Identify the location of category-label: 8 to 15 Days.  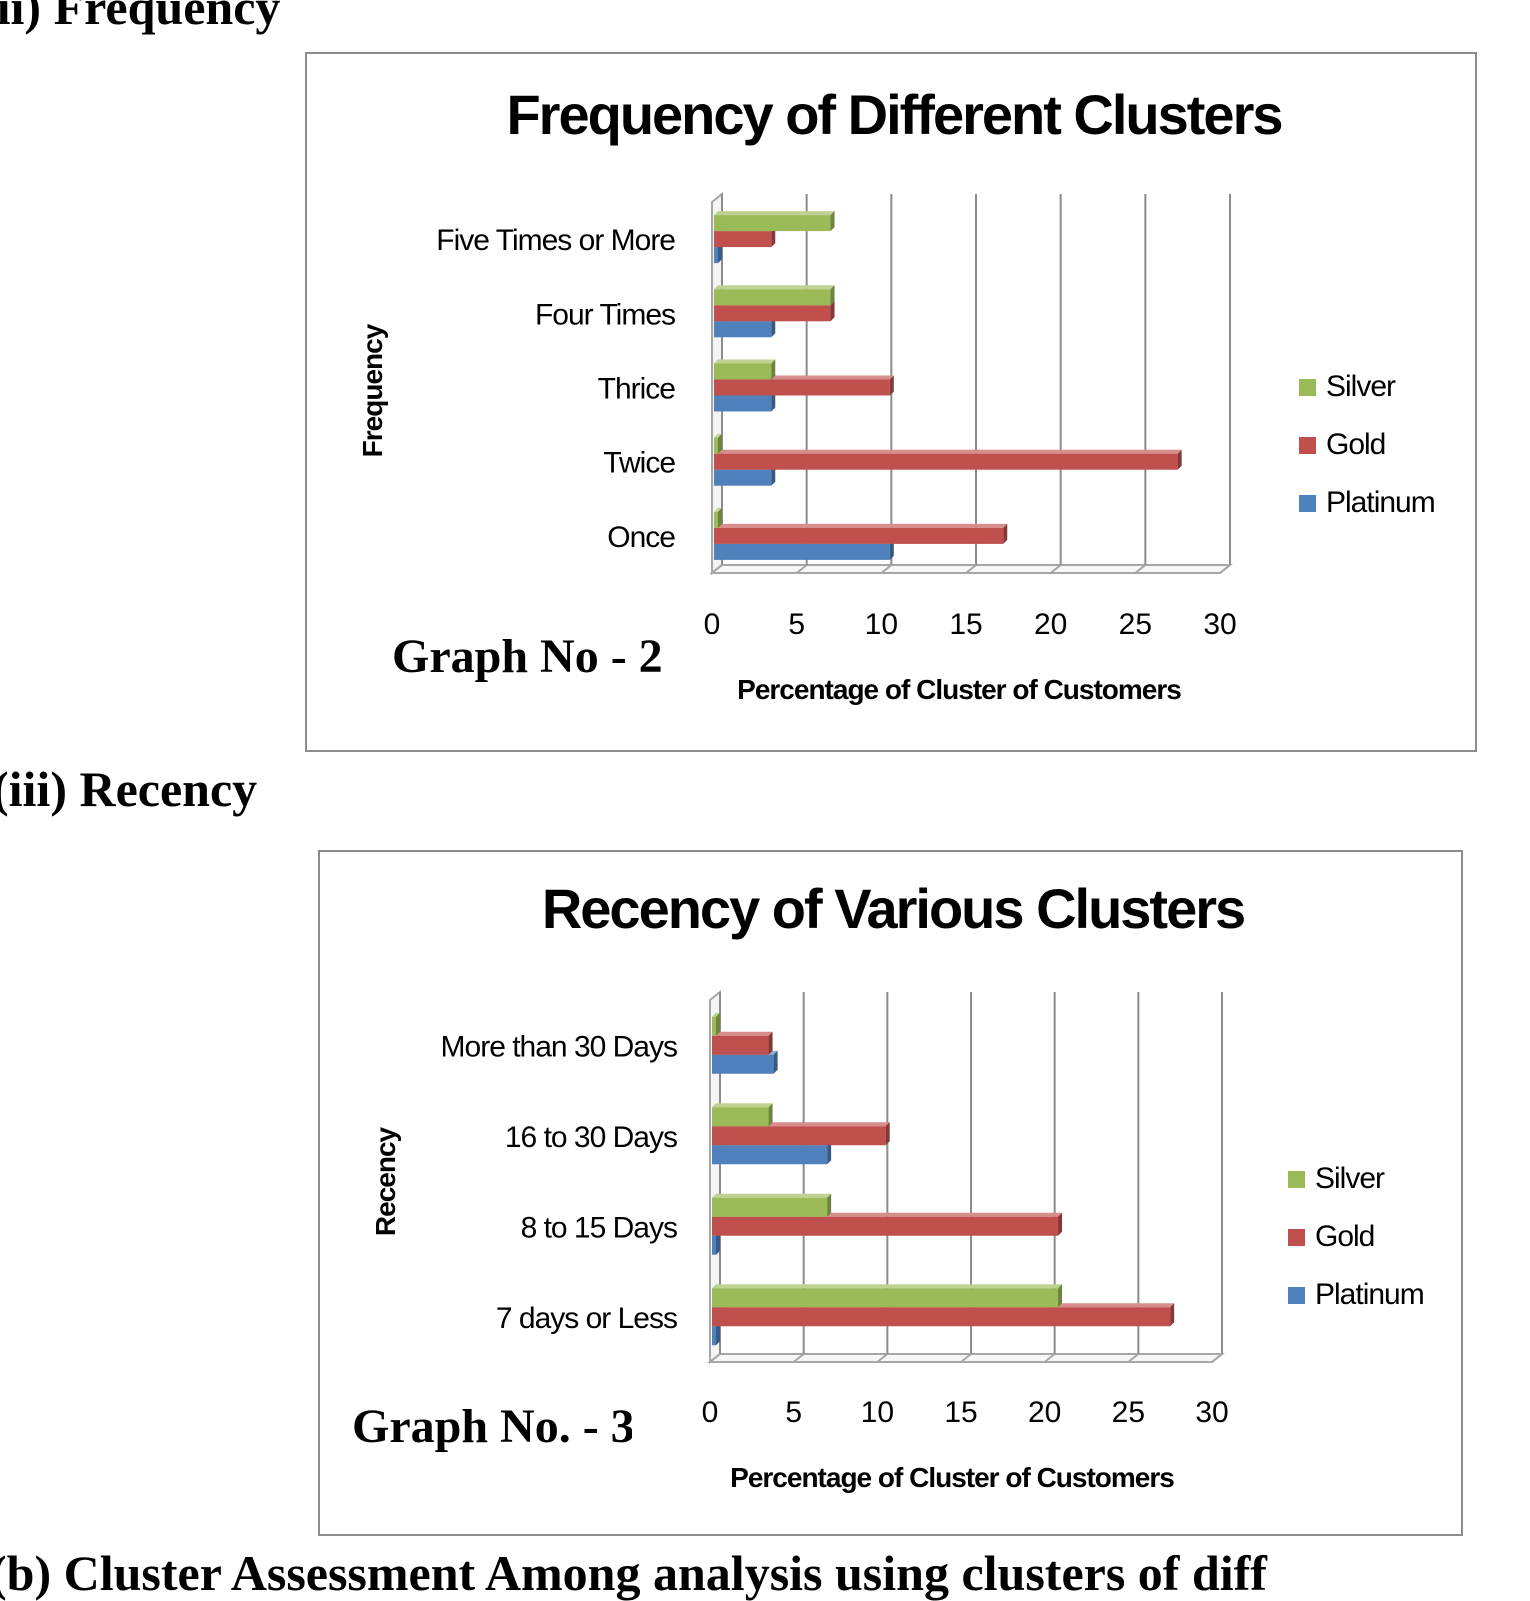
(599, 1227).